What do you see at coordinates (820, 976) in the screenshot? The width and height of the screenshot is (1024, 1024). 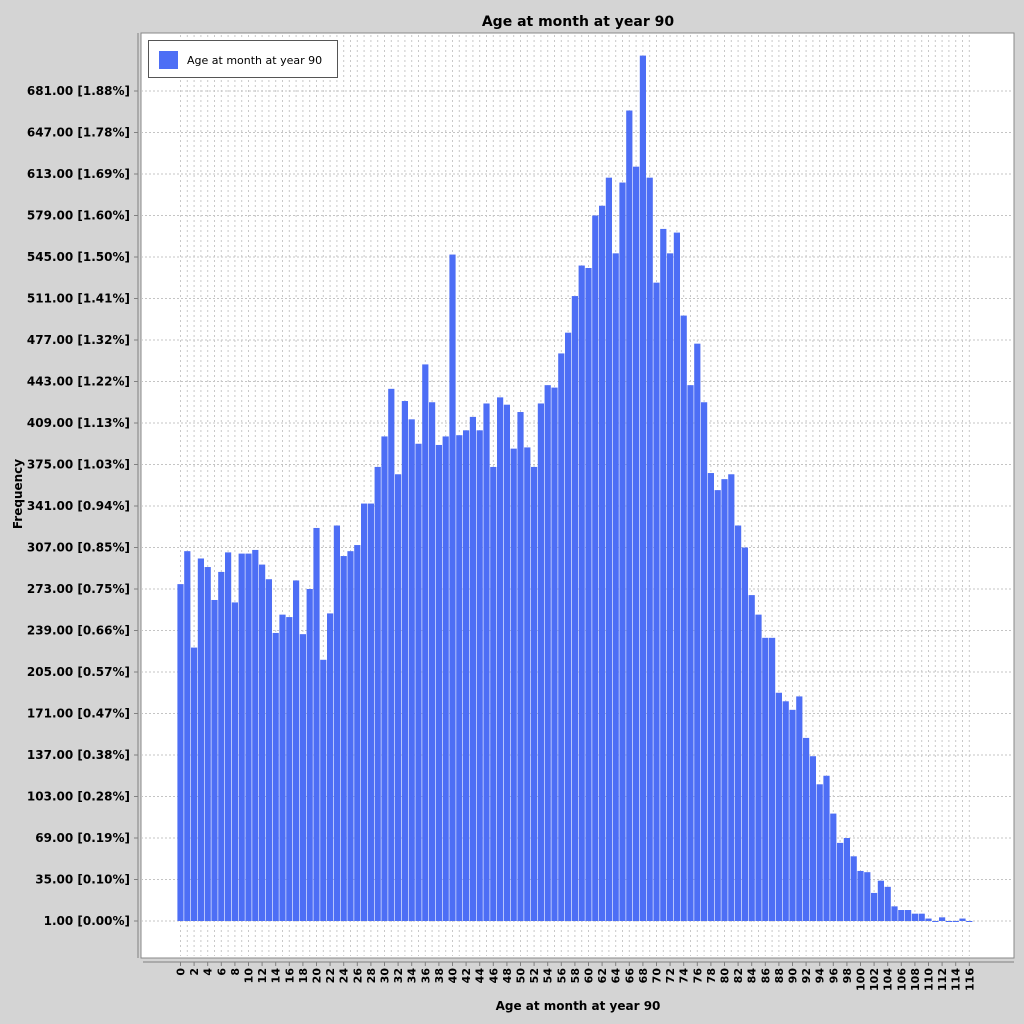 I see `x-tick-label: 94` at bounding box center [820, 976].